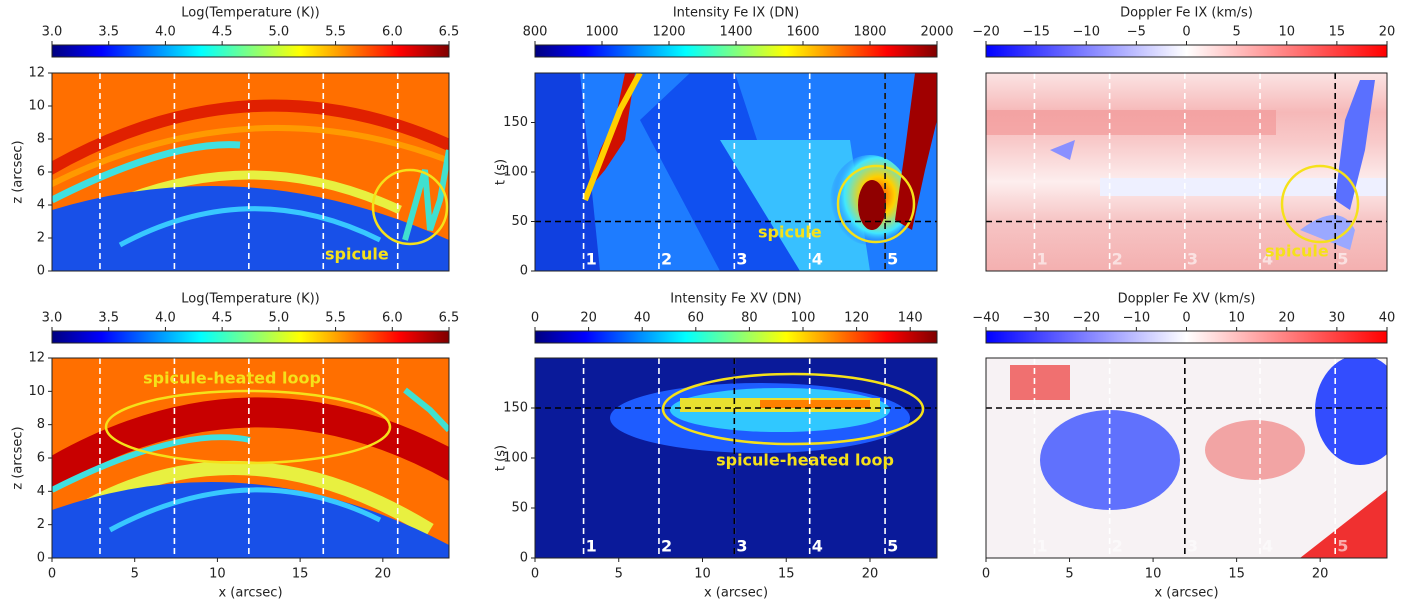 The width and height of the screenshot is (1413, 603). Describe the element at coordinates (601, 32) in the screenshot. I see `colorbar-tick-label: 1000` at that location.